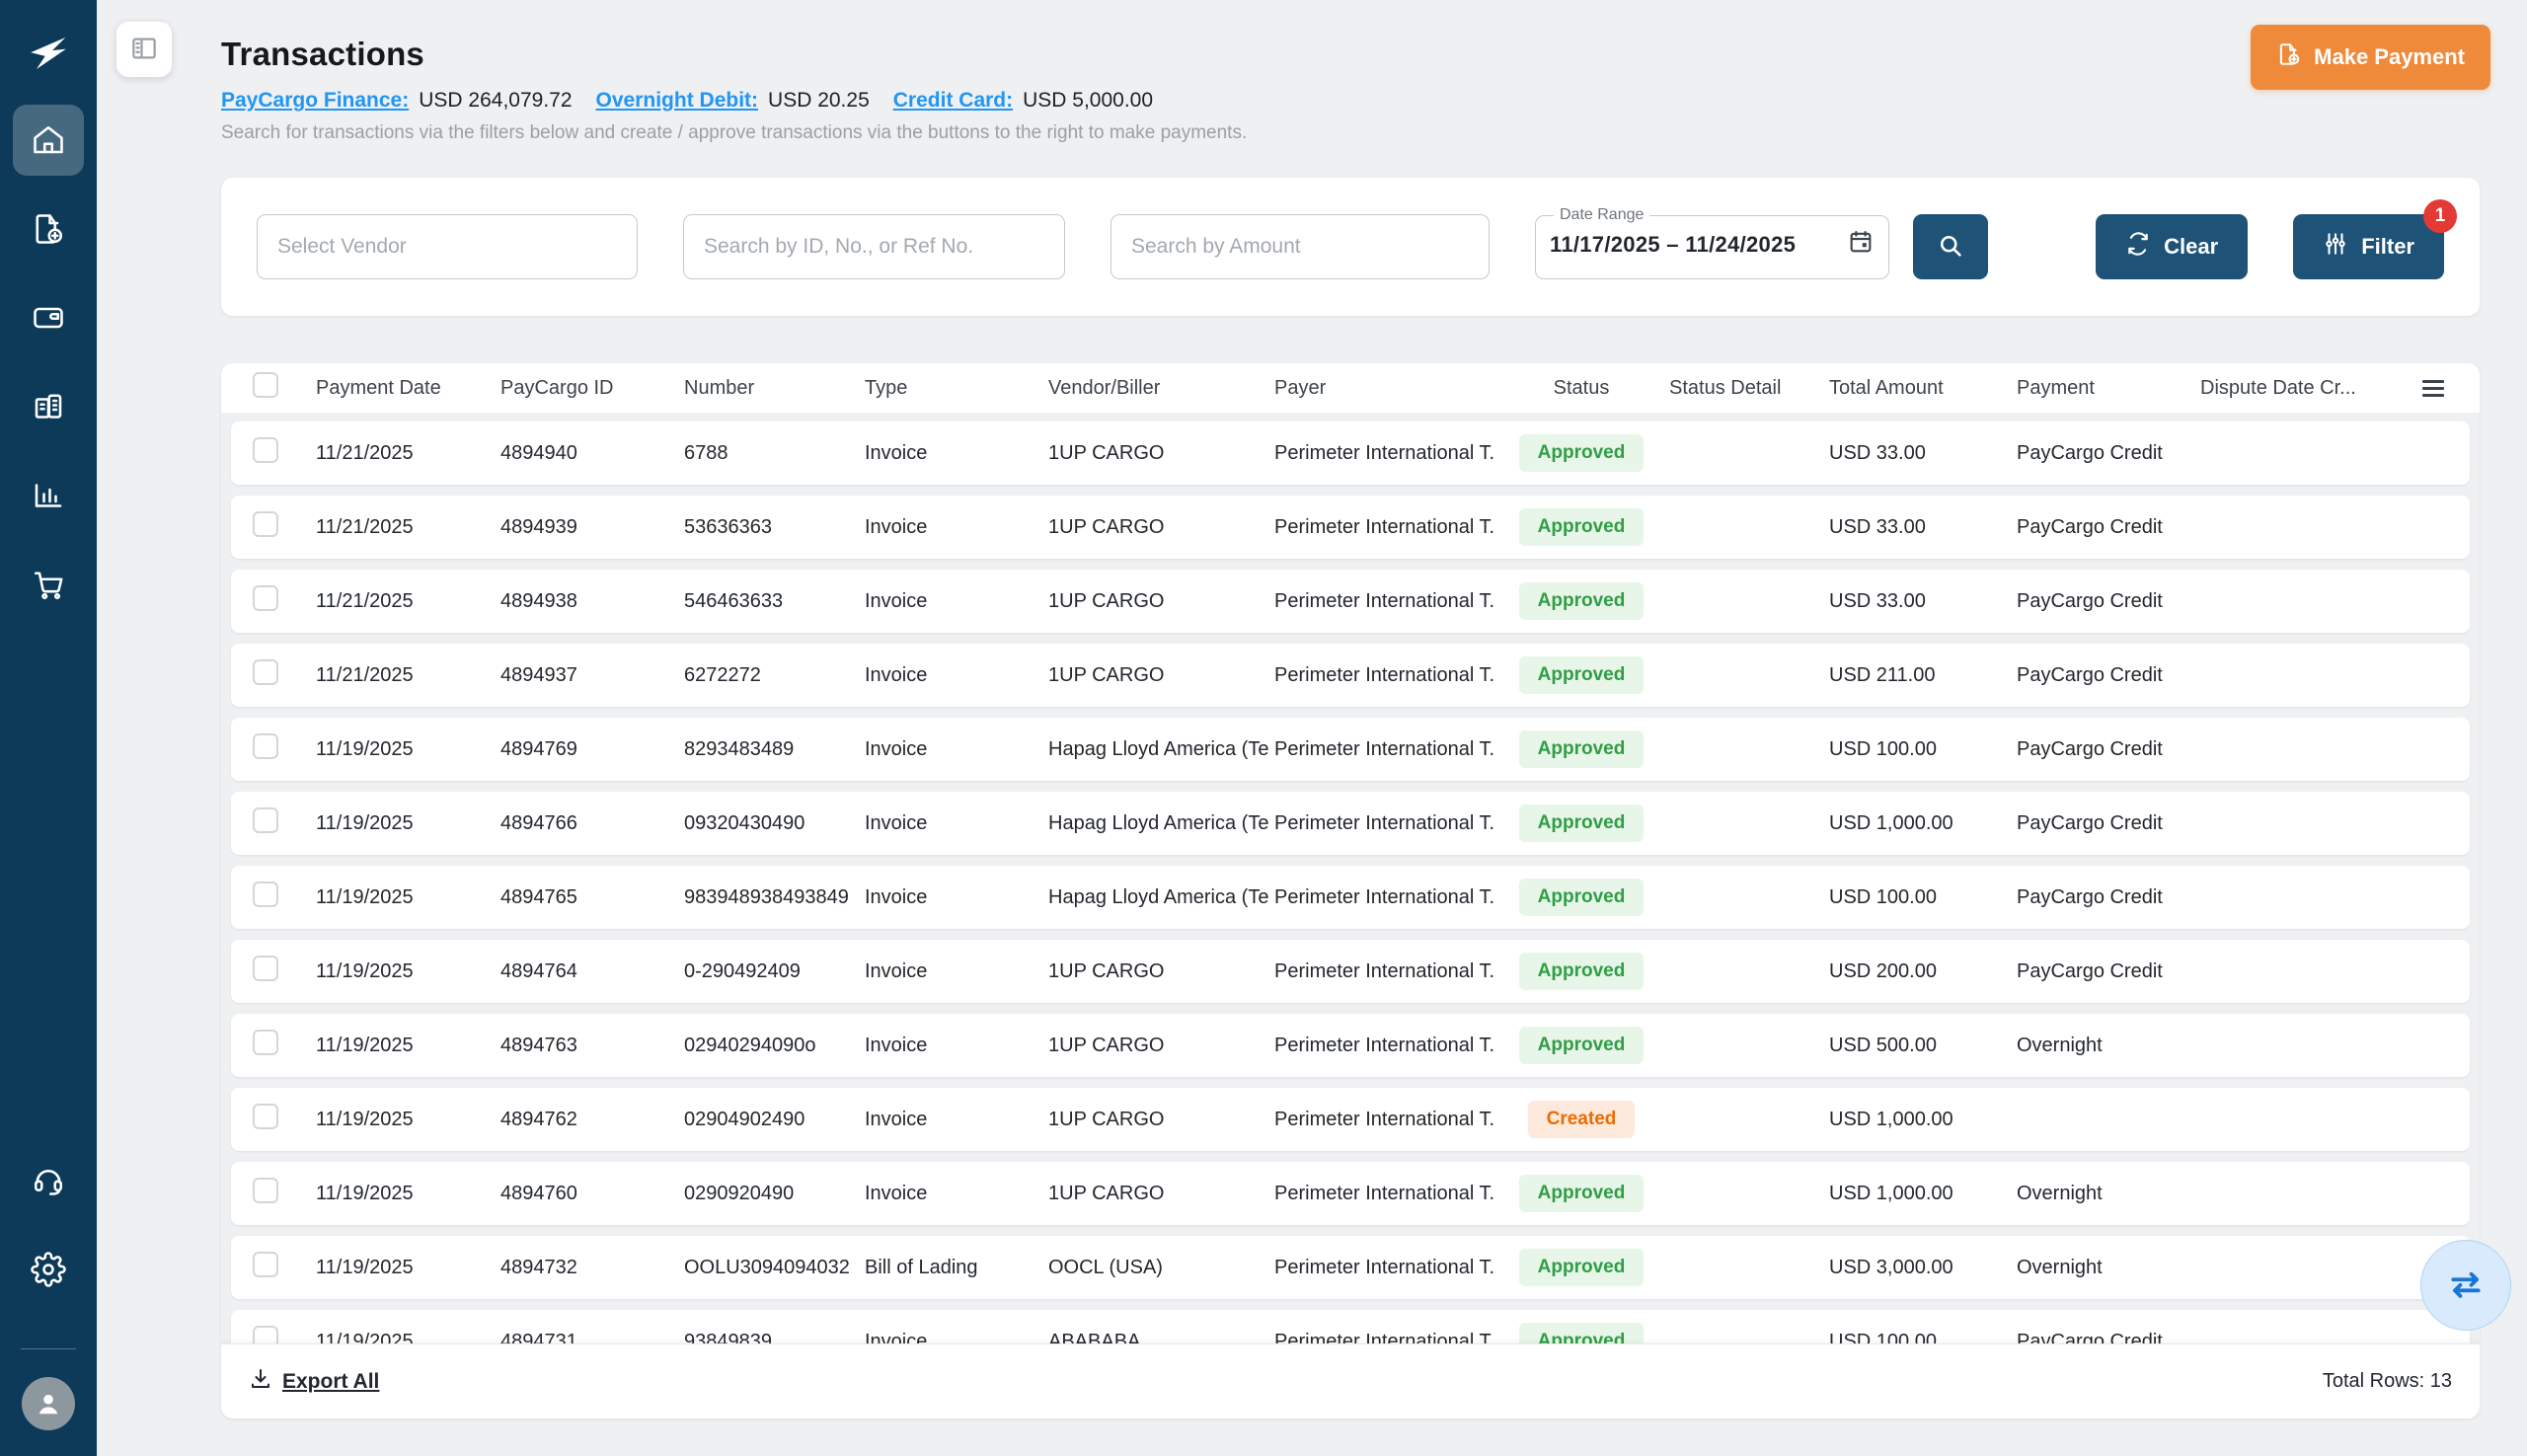 Image resolution: width=2527 pixels, height=1456 pixels. Describe the element at coordinates (265, 385) in the screenshot. I see `select-all-checkbox` at that location.